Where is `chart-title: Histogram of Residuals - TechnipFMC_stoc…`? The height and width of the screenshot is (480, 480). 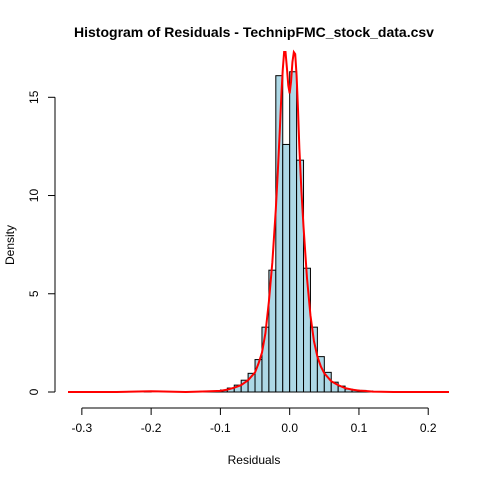
chart-title: Histogram of Residuals - TechnipFMC_stoc… is located at coordinates (254, 32).